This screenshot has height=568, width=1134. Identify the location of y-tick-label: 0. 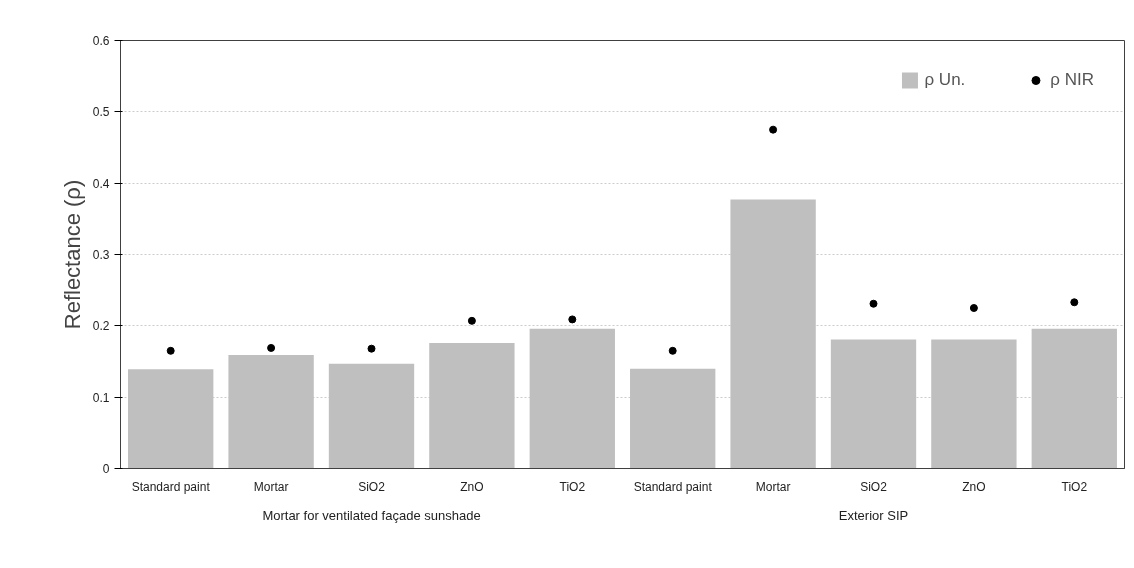
(106, 469).